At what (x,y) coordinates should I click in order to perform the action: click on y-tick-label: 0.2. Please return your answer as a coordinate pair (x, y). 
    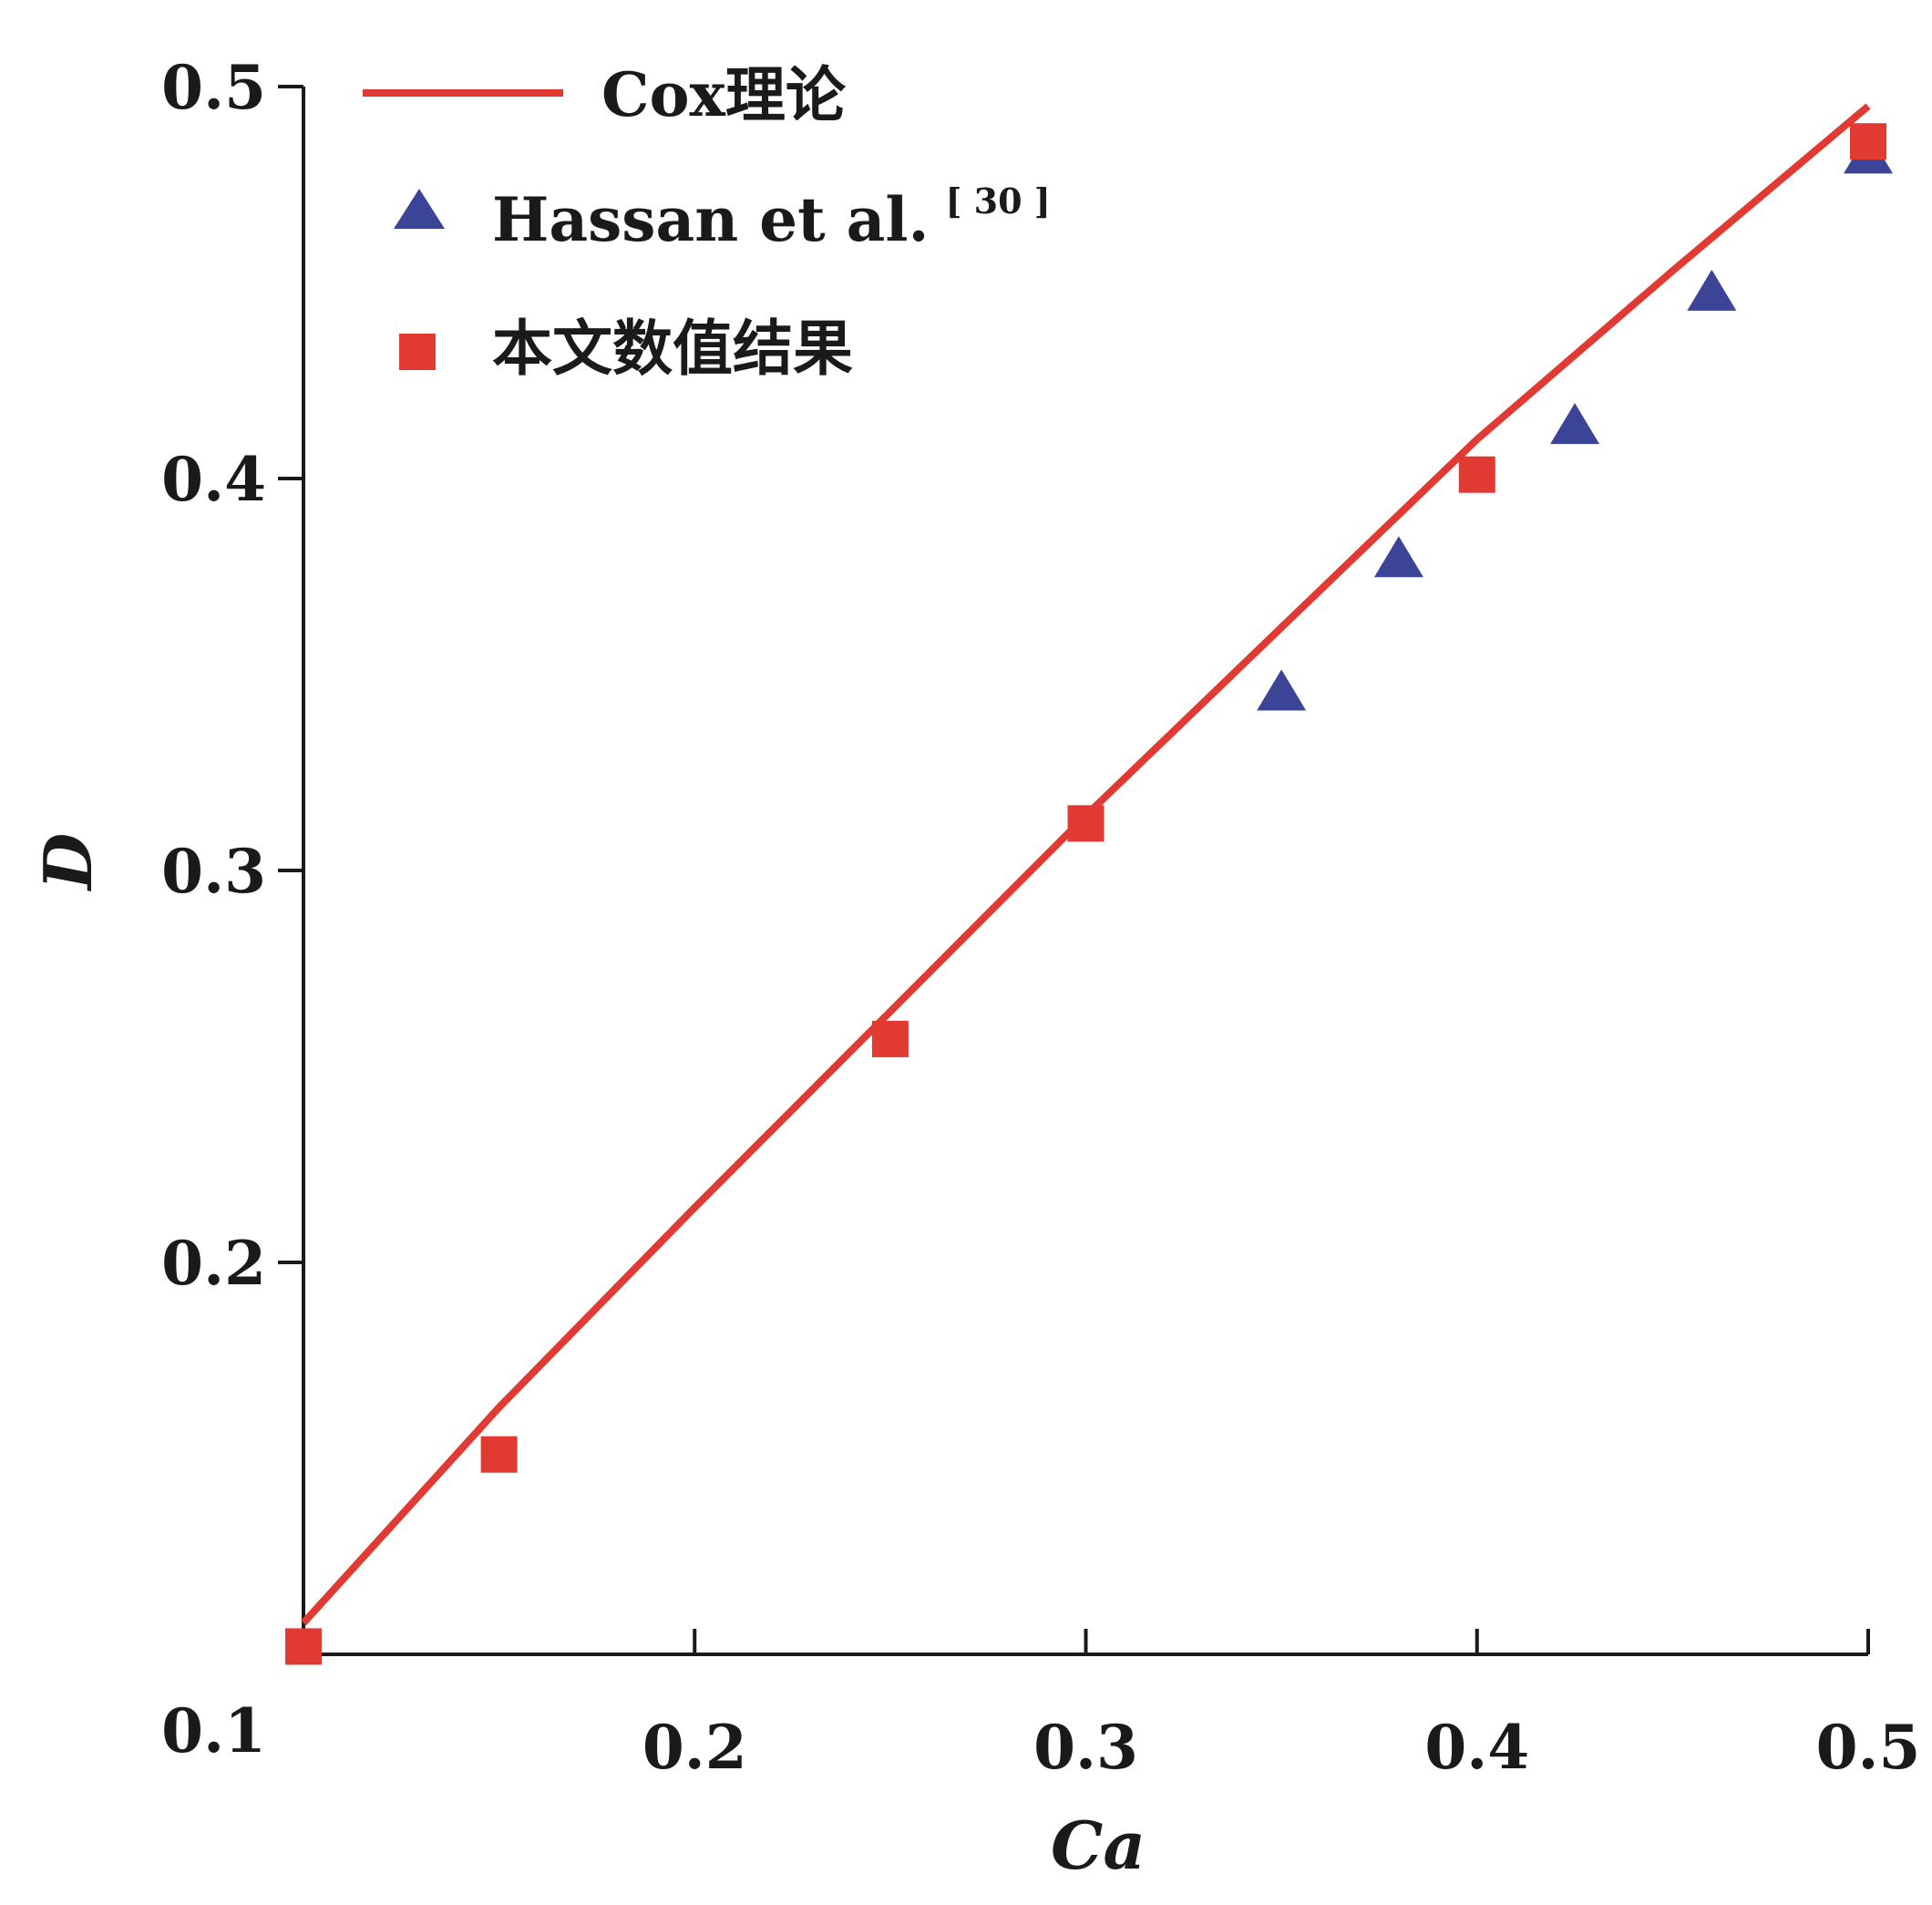
    Looking at the image, I should click on (213, 1263).